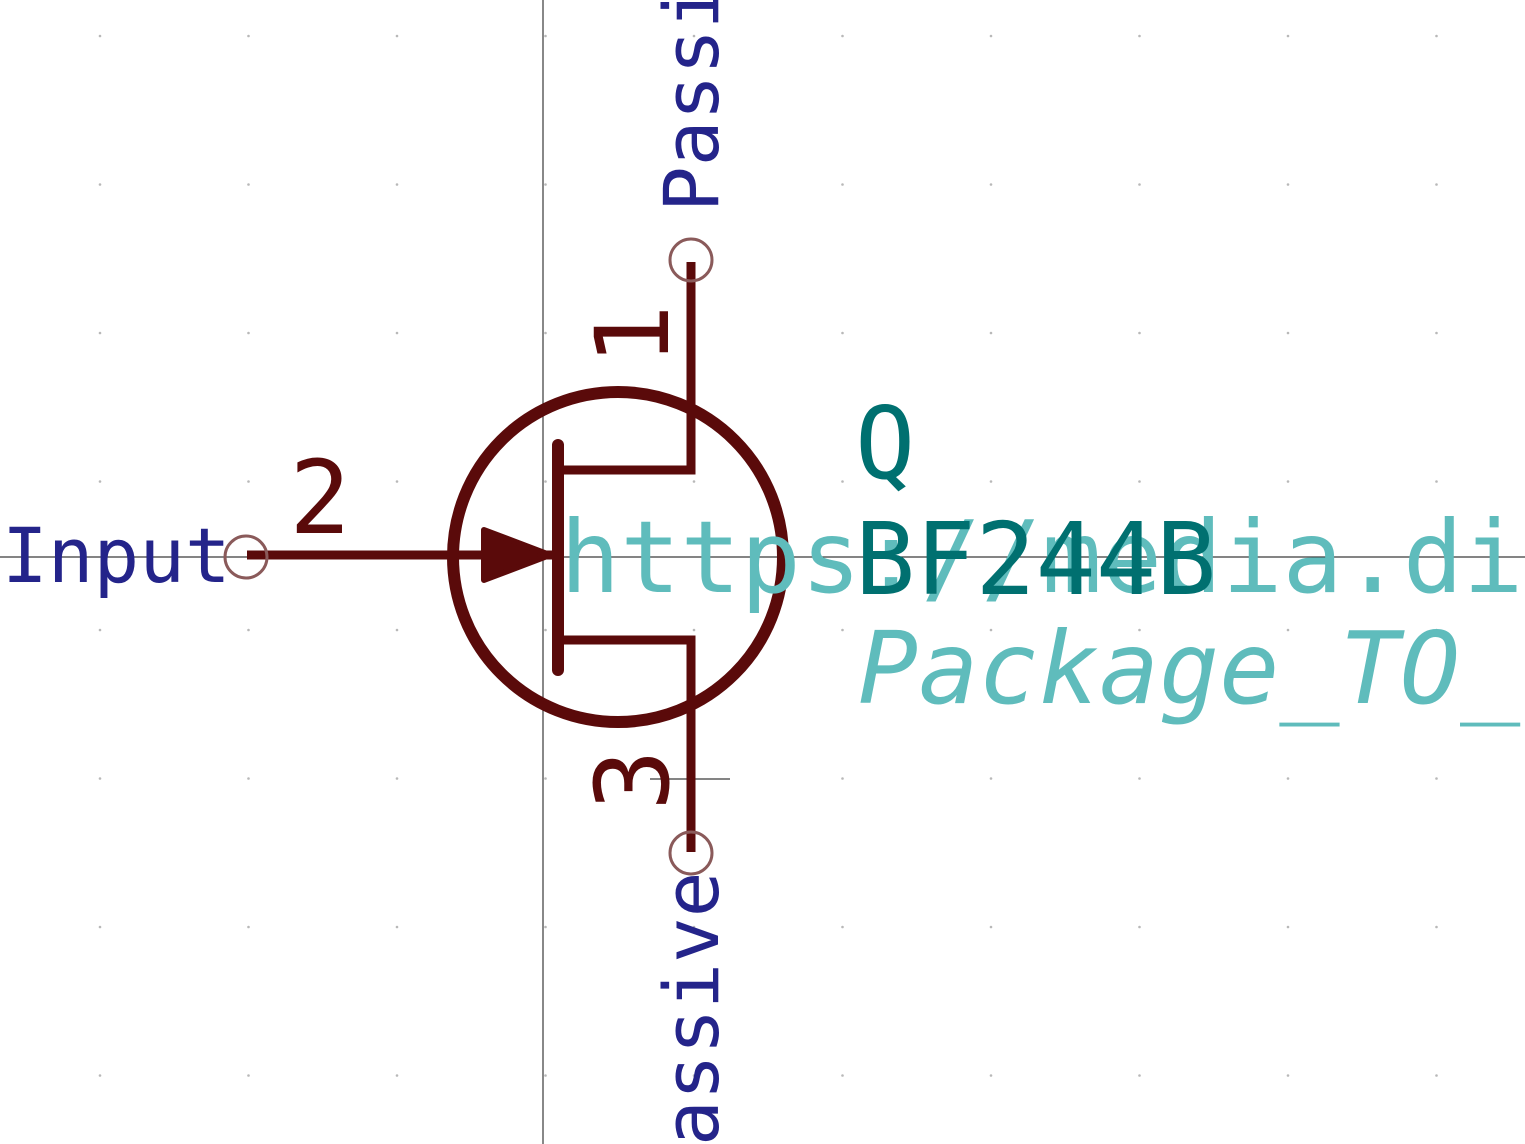 The image size is (1525, 1144). Describe the element at coordinates (246, 557) in the screenshot. I see `pin-2-end` at that location.